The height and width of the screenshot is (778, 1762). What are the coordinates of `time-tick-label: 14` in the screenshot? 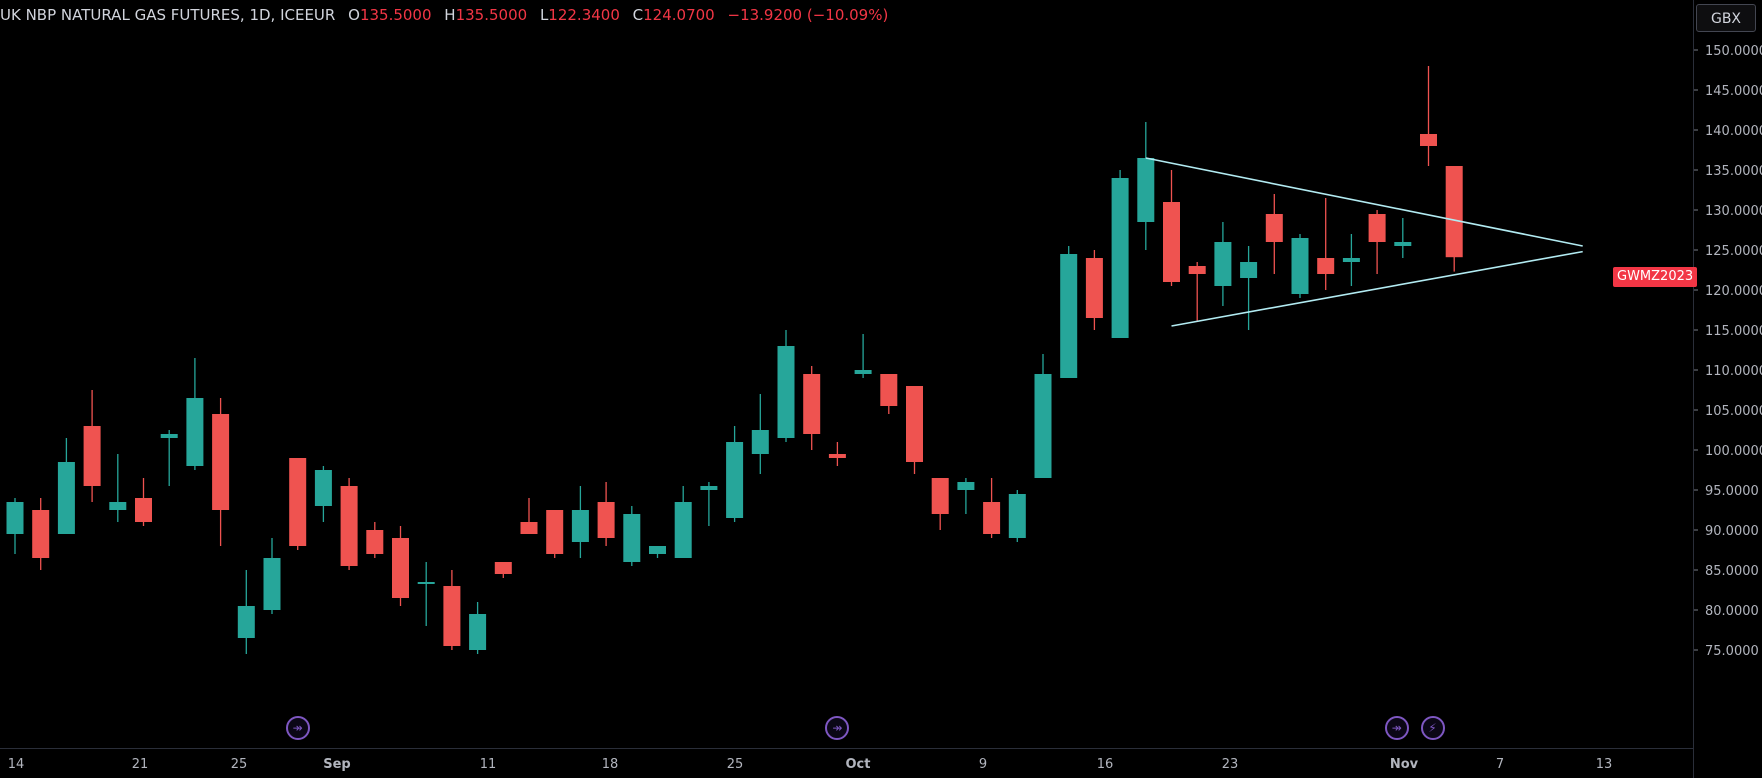 It's located at (16, 764).